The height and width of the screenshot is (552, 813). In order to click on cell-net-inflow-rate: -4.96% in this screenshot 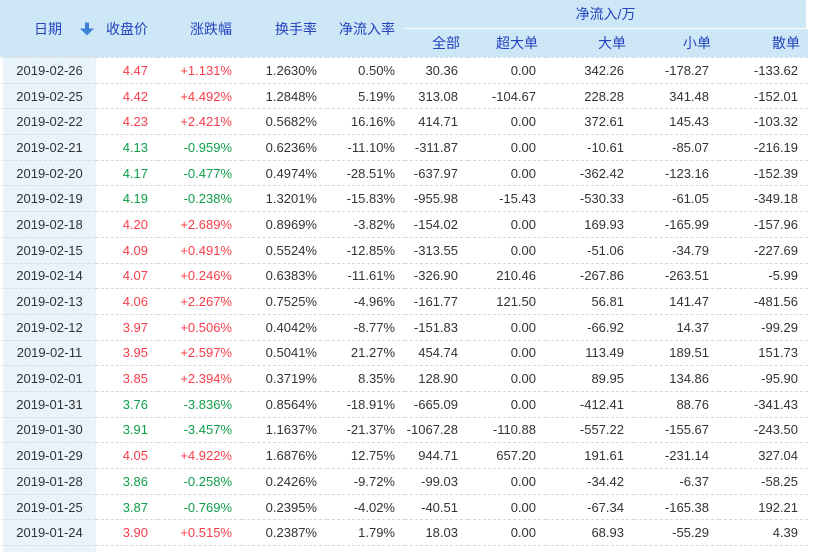, I will do `click(366, 301)`.